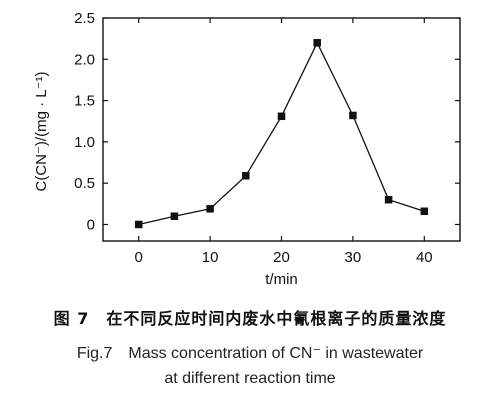 The width and height of the screenshot is (500, 403). I want to click on y-axis-title: C(CN⁻)/(mg · L⁻¹), so click(41, 132).